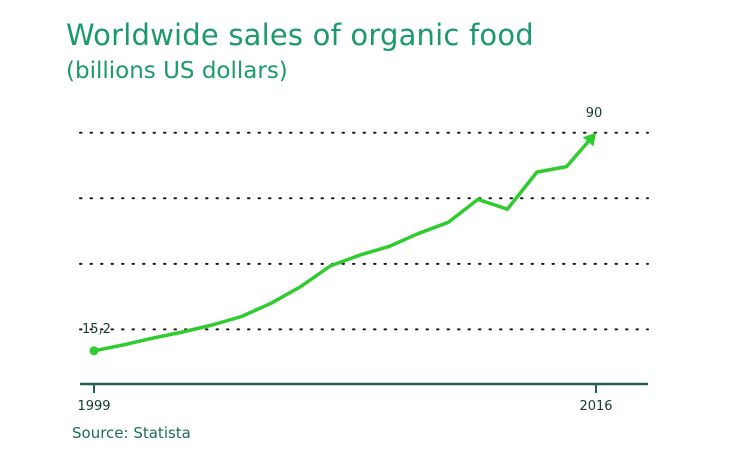 This screenshot has height=463, width=732. What do you see at coordinates (177, 71) in the screenshot?
I see `chart-subtitle: (billions US dollars)` at bounding box center [177, 71].